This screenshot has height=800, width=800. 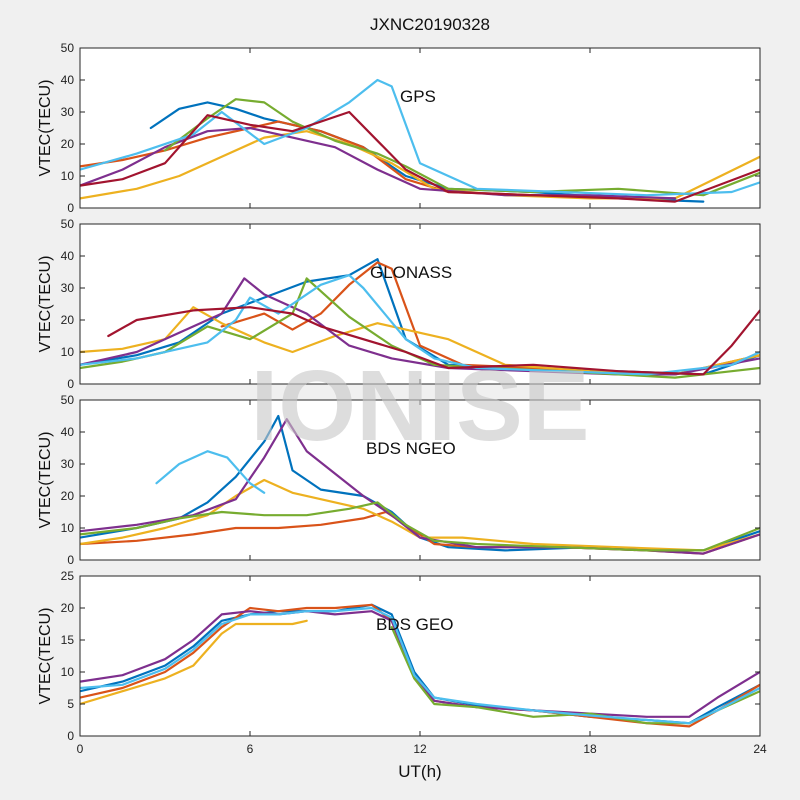 I want to click on y-tick-label: 15, so click(x=68, y=640).